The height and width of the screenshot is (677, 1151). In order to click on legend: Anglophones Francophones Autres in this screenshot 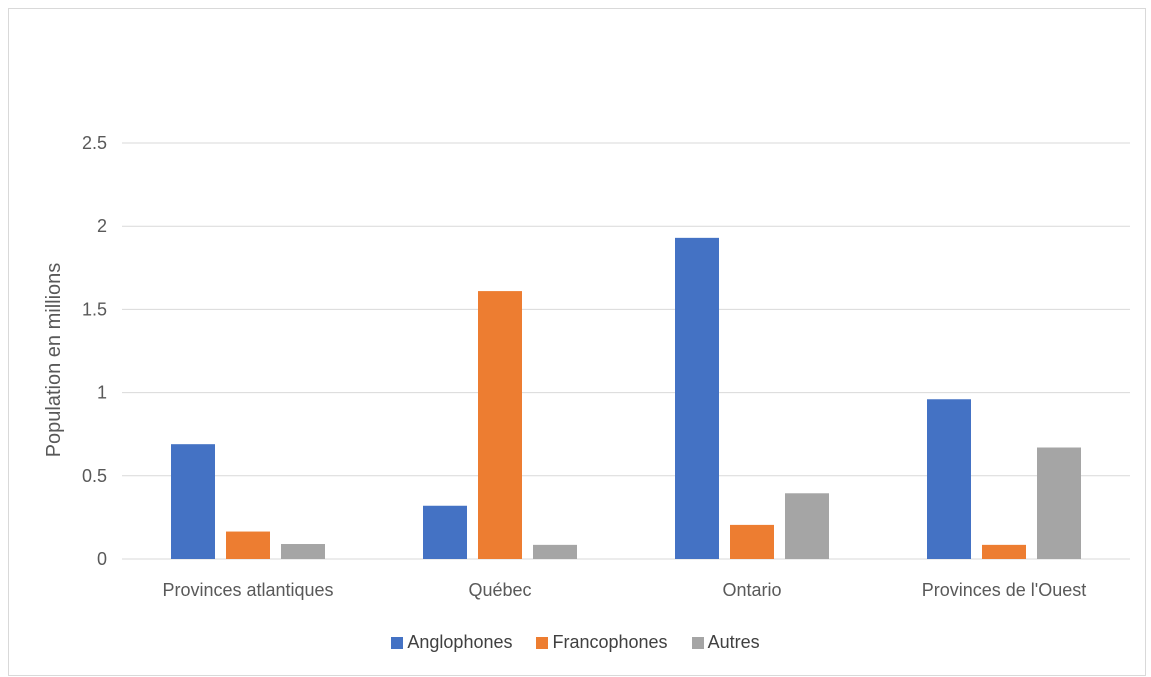, I will do `click(575, 642)`.